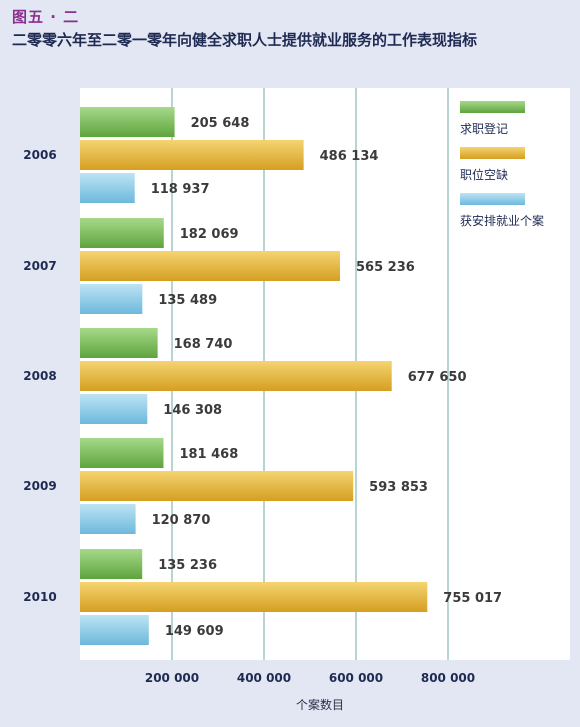  What do you see at coordinates (398, 487) in the screenshot?
I see `data-label: 593 853` at bounding box center [398, 487].